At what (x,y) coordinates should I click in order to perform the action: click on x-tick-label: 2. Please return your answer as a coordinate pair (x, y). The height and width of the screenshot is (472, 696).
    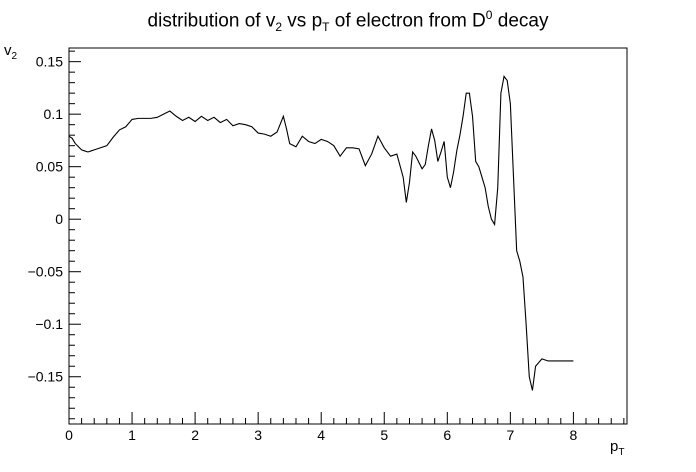
    Looking at the image, I should click on (195, 435).